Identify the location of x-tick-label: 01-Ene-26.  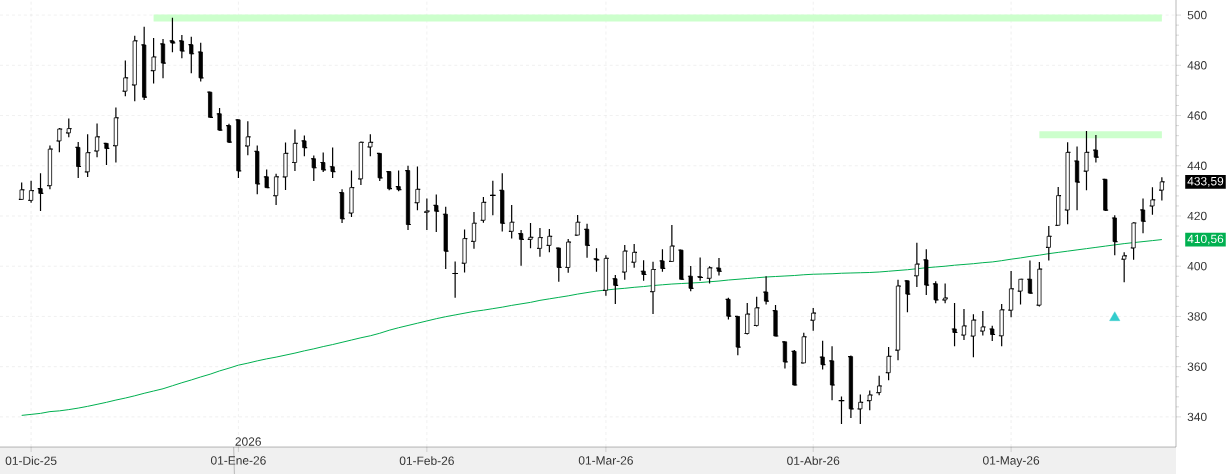
(238, 460).